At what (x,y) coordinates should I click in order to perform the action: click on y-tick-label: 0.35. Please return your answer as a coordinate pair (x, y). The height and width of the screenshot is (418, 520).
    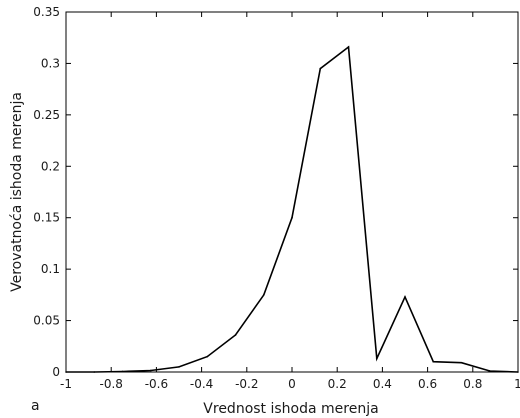
    Looking at the image, I should click on (46, 12).